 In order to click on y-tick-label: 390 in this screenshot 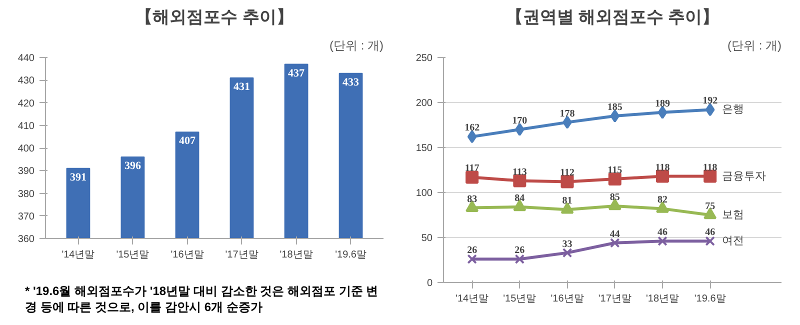, I will do `click(26, 172)`.